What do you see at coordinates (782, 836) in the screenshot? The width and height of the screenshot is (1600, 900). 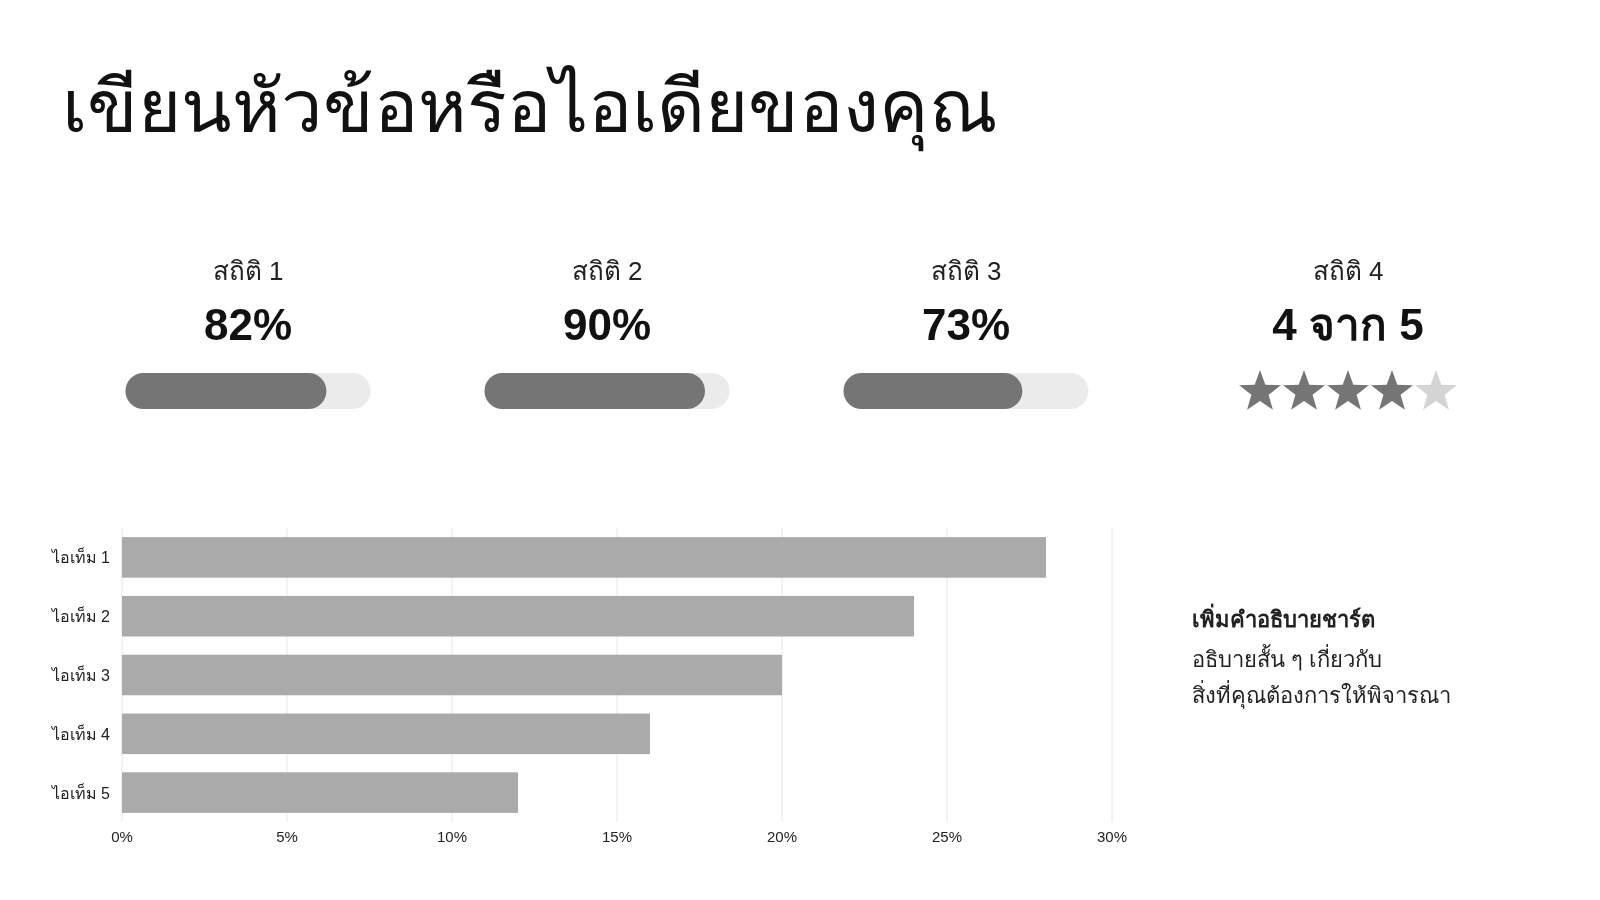 I see `x-tick-label: 20%` at bounding box center [782, 836].